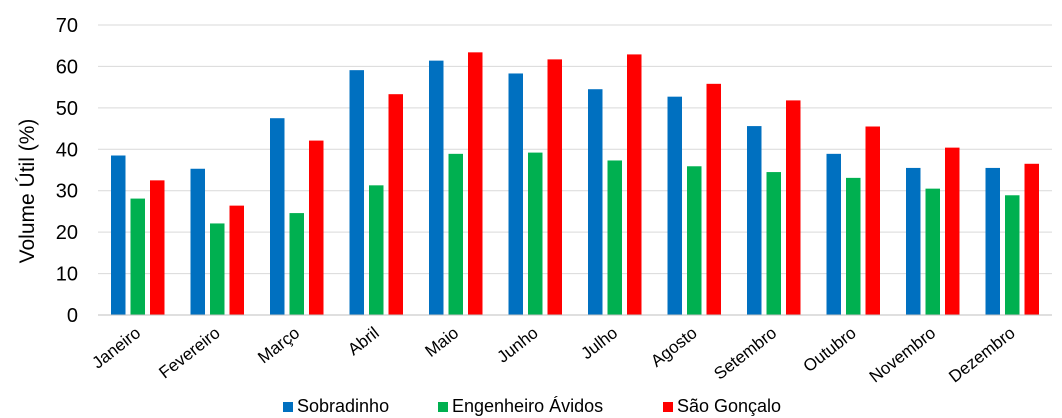 The width and height of the screenshot is (1062, 418). What do you see at coordinates (515, 194) in the screenshot?
I see `bar-sobradinho-junho` at bounding box center [515, 194].